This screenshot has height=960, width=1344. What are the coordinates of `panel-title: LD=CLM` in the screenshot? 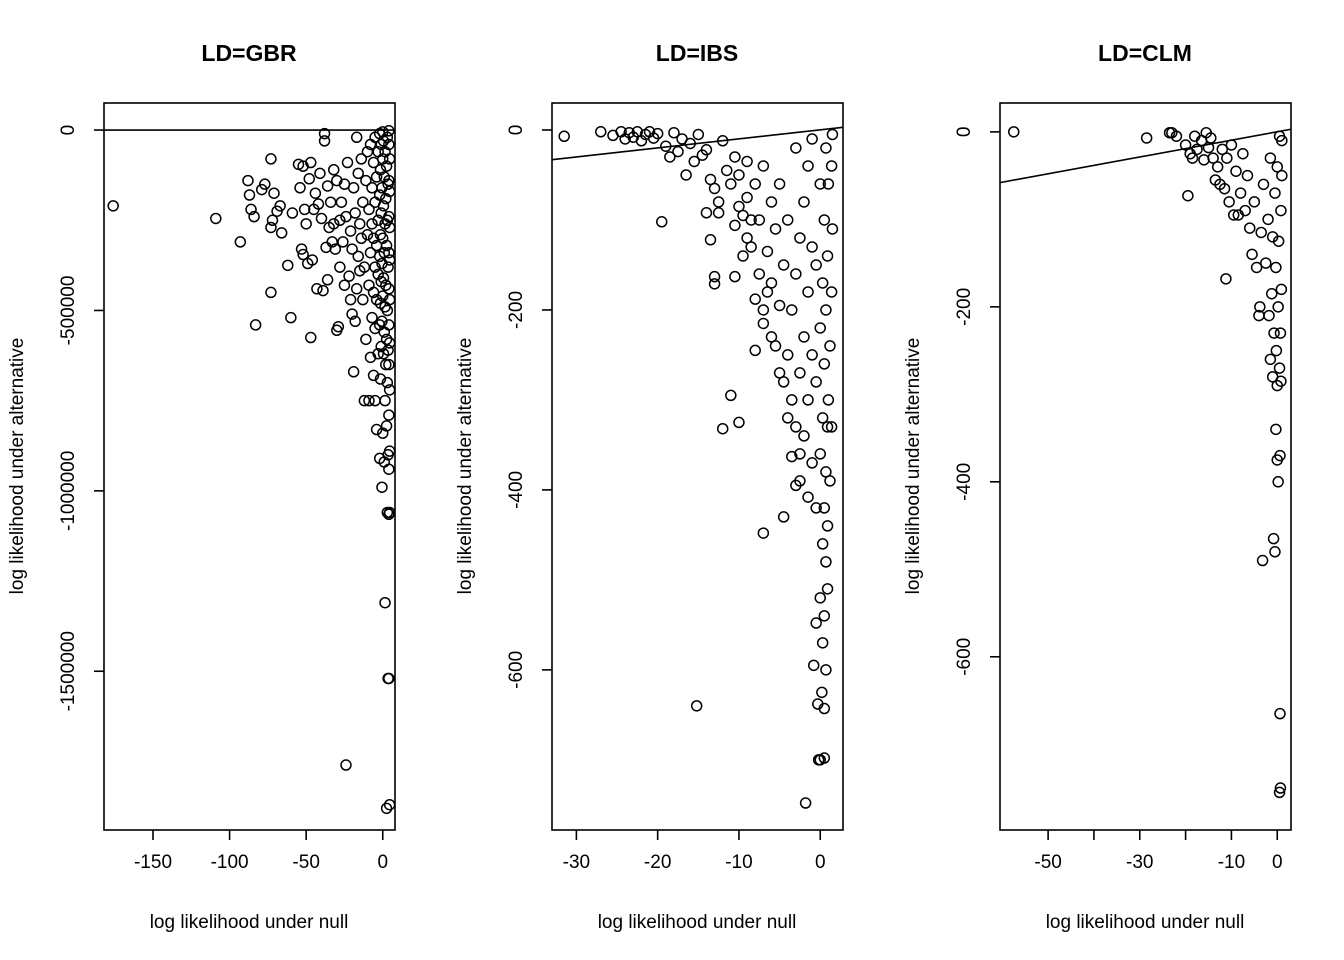 It's located at (1145, 53).